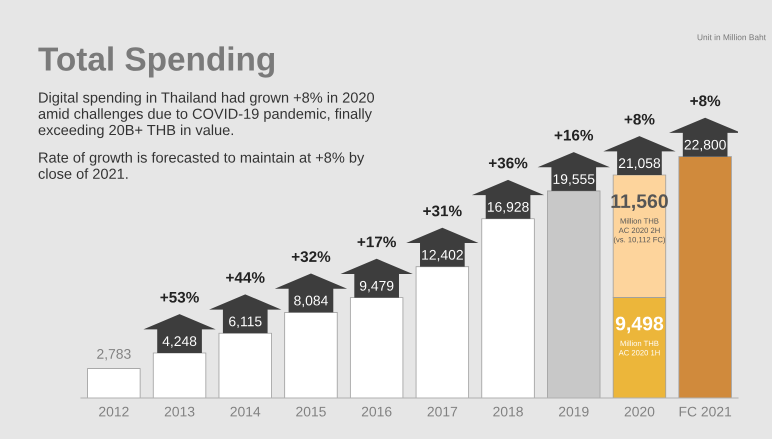 Image resolution: width=772 pixels, height=439 pixels. What do you see at coordinates (179, 297) in the screenshot?
I see `annotation: +53%` at bounding box center [179, 297].